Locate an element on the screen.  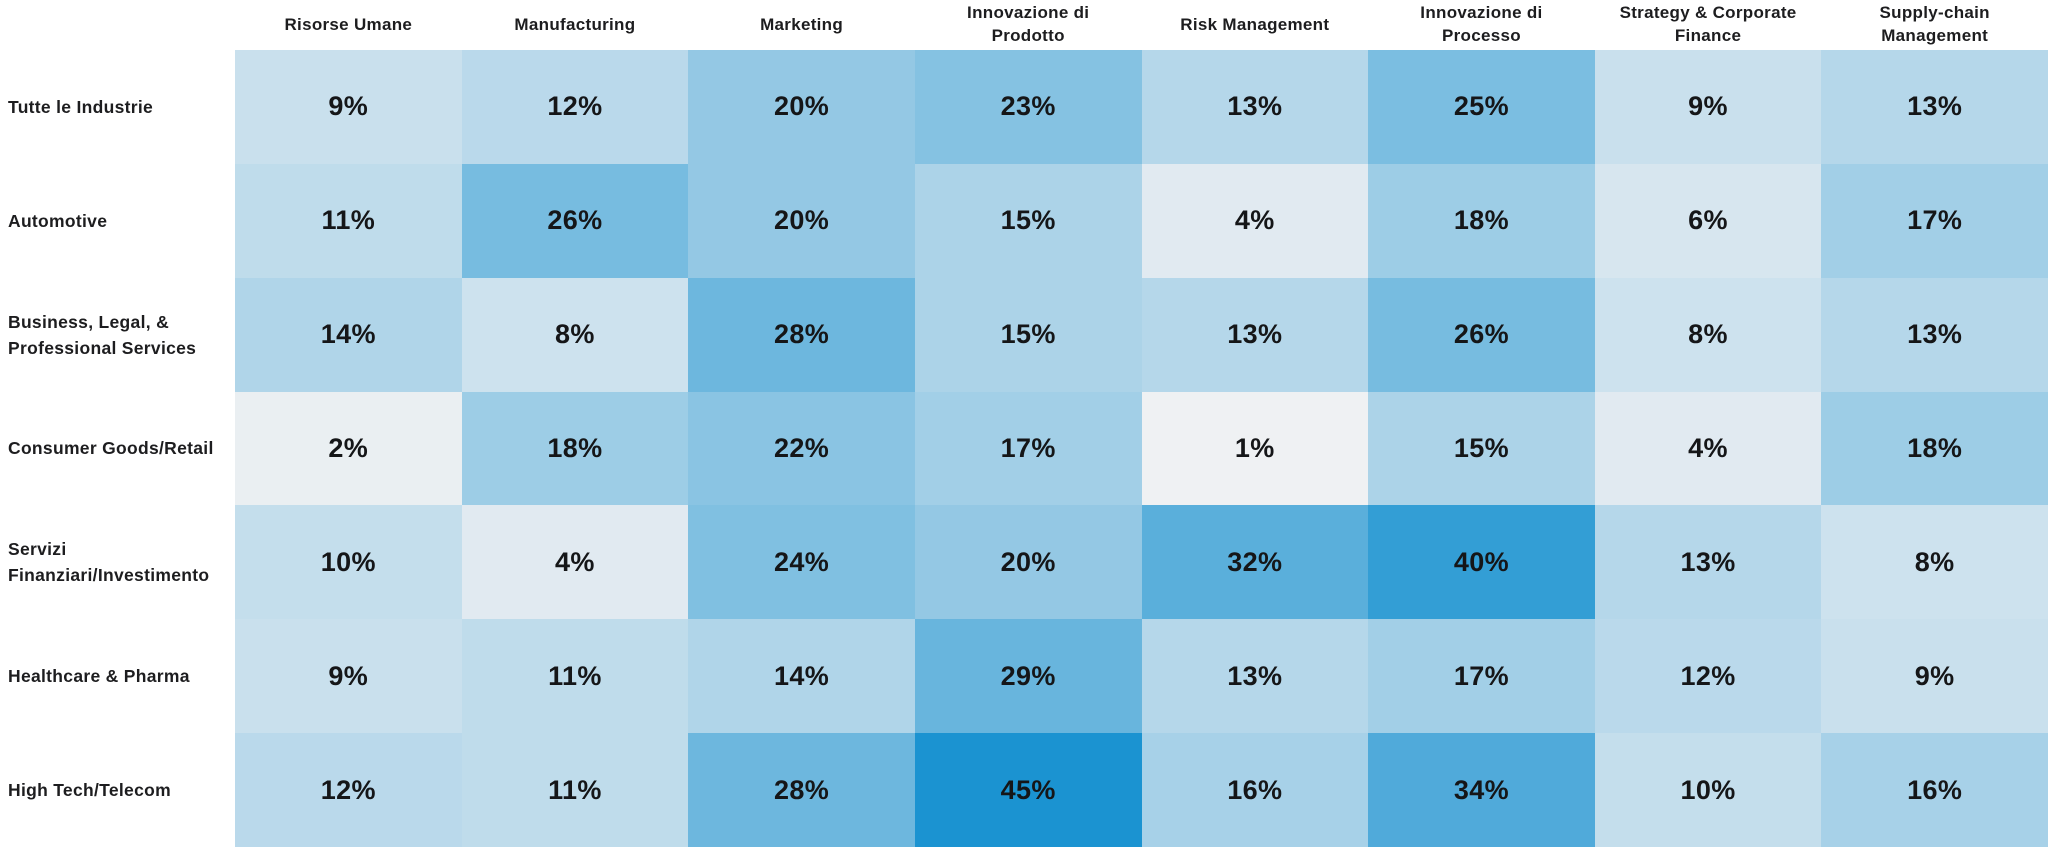
column-header: Marketing is located at coordinates (801, 25).